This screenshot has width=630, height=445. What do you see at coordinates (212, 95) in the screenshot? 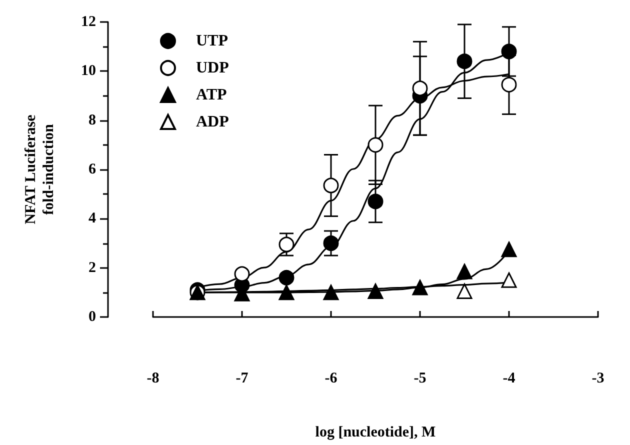
I see `legend-label: ATP` at bounding box center [212, 95].